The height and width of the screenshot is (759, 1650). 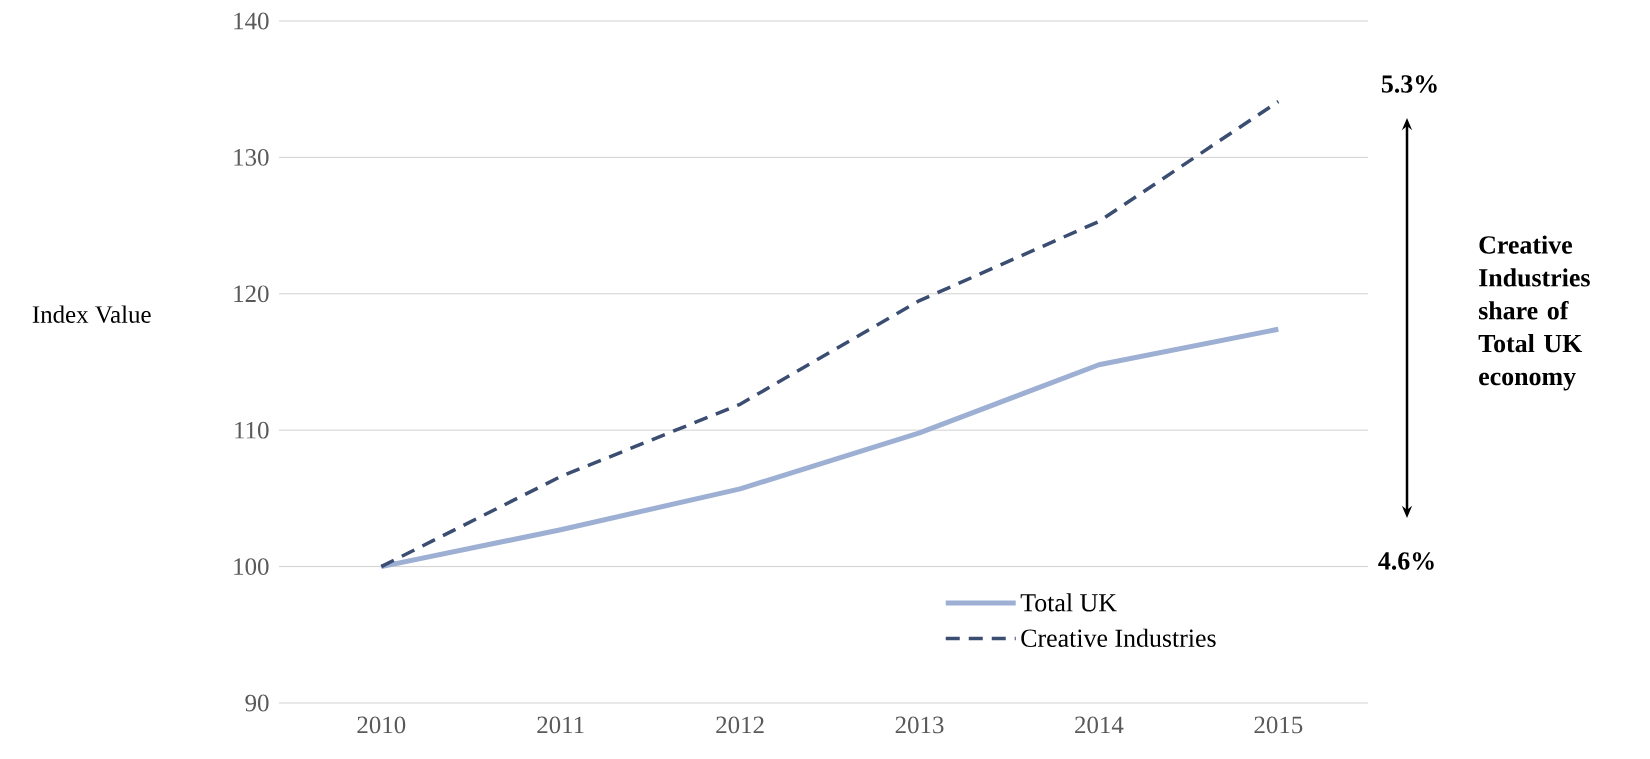 What do you see at coordinates (1118, 637) in the screenshot?
I see `legend-label: Creative Industries` at bounding box center [1118, 637].